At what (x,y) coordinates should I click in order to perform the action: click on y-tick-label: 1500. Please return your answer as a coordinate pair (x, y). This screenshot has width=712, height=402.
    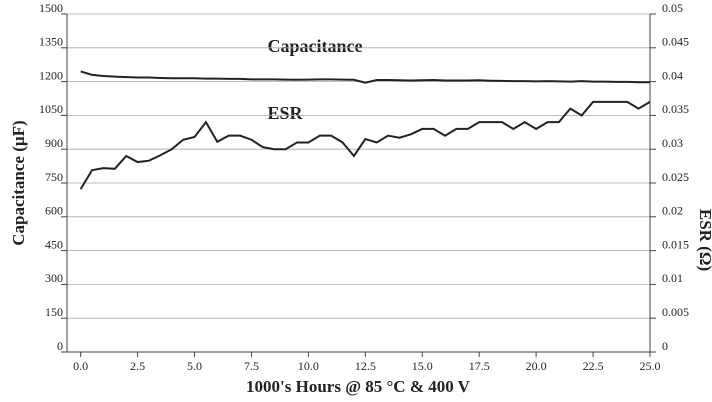
    Looking at the image, I should click on (51, 8).